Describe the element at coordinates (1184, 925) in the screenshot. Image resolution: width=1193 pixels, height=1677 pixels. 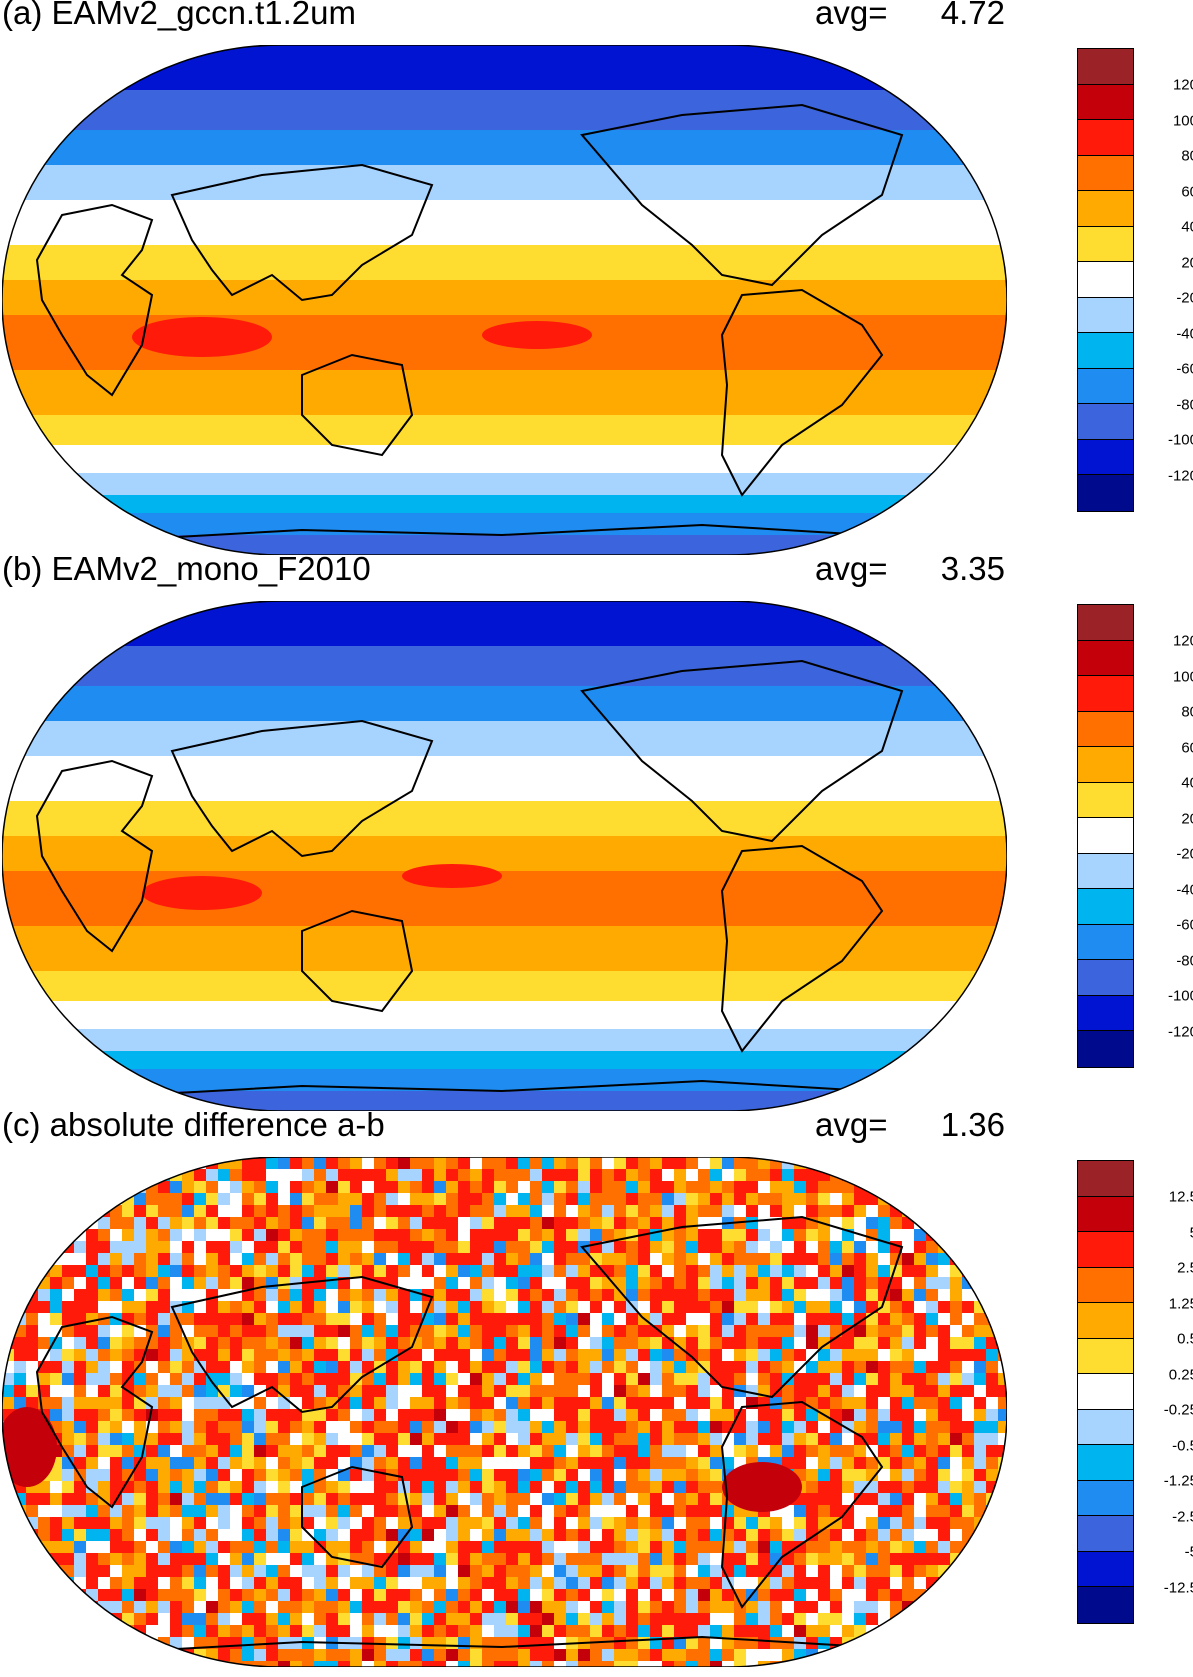
I see `colorbar-tick-label: -60` at that location.